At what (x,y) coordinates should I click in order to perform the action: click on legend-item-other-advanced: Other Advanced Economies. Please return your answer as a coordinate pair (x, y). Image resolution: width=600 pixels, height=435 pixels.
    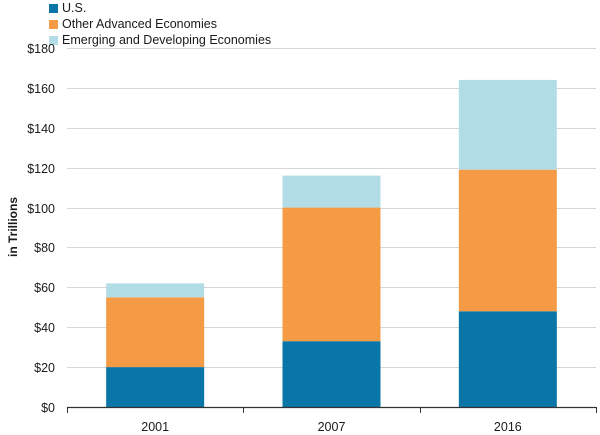
    Looking at the image, I should click on (160, 24).